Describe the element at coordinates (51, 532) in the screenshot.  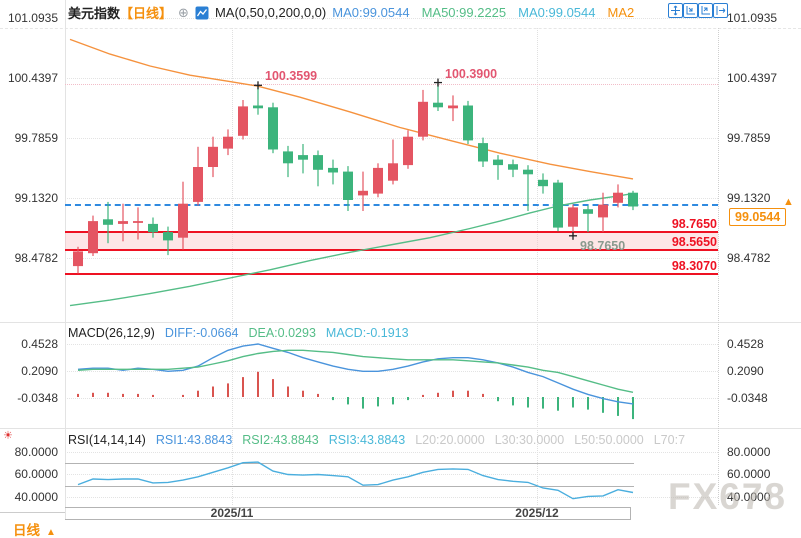
I see `chevron-up-icon: ▲` at that location.